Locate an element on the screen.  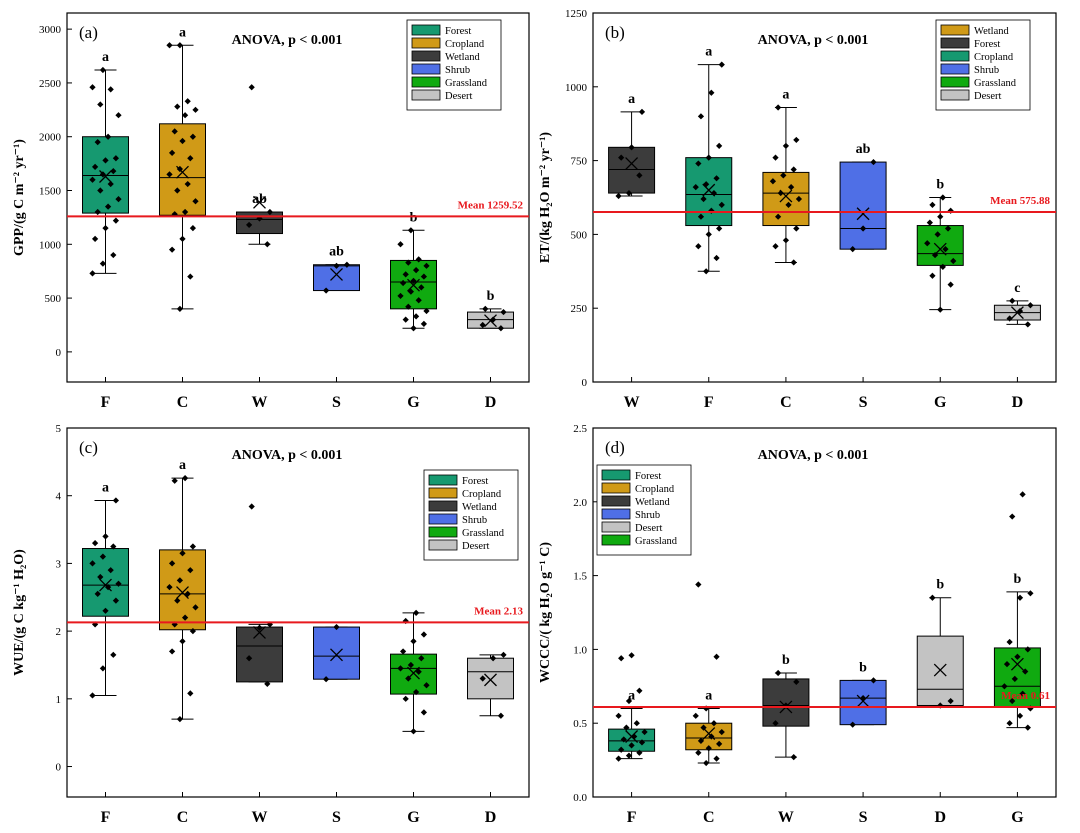
box-S: b is located at coordinates (863, 694).